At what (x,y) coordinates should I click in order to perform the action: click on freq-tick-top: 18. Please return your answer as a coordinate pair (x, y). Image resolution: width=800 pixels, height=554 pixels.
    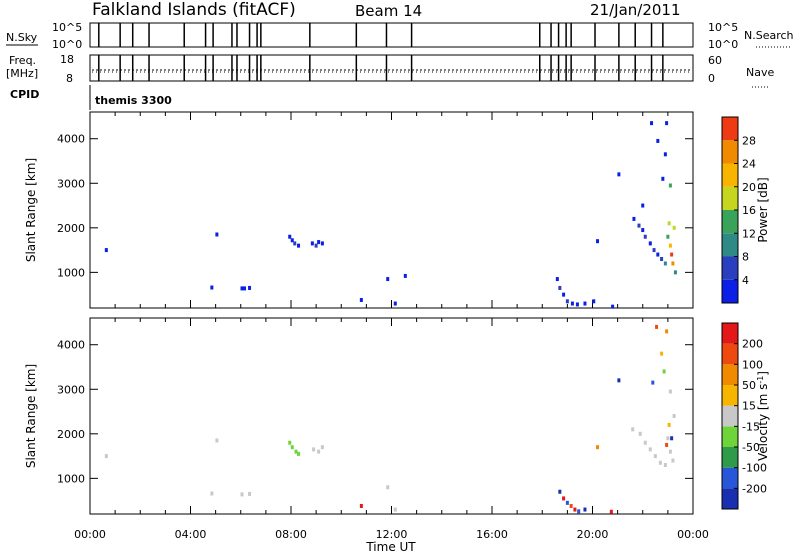
    Looking at the image, I should click on (67, 59).